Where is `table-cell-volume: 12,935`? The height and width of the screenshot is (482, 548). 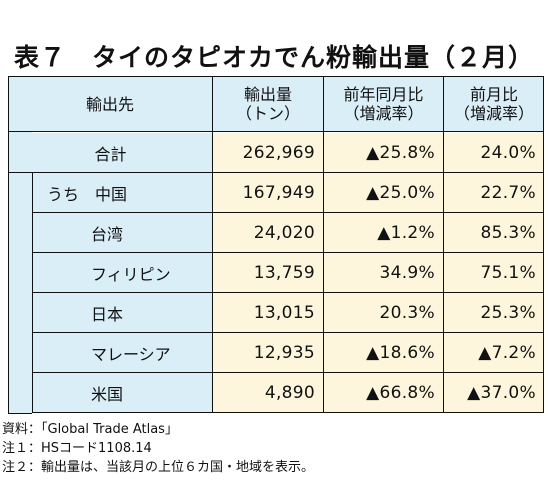 table-cell-volume: 12,935 is located at coordinates (268, 352).